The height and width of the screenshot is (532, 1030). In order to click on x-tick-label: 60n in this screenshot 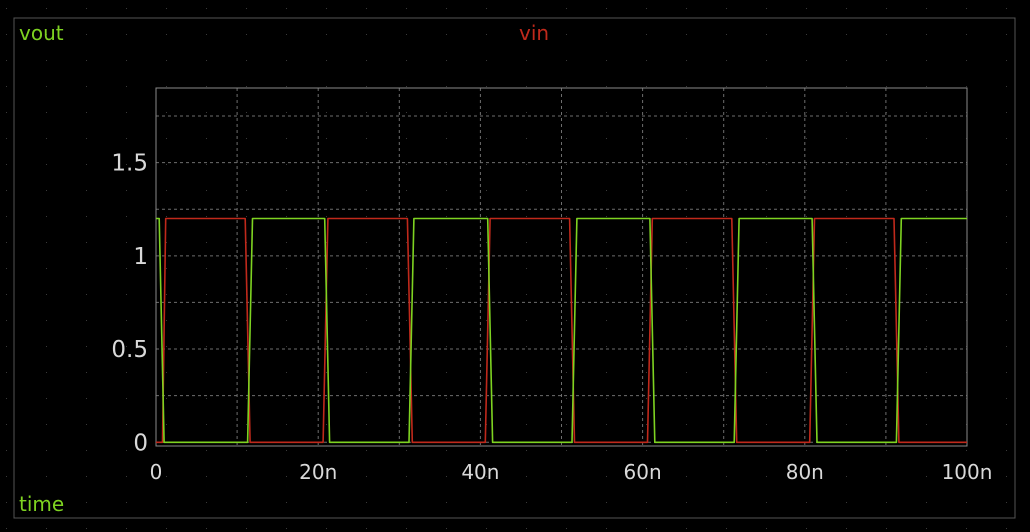, I will do `click(643, 472)`.